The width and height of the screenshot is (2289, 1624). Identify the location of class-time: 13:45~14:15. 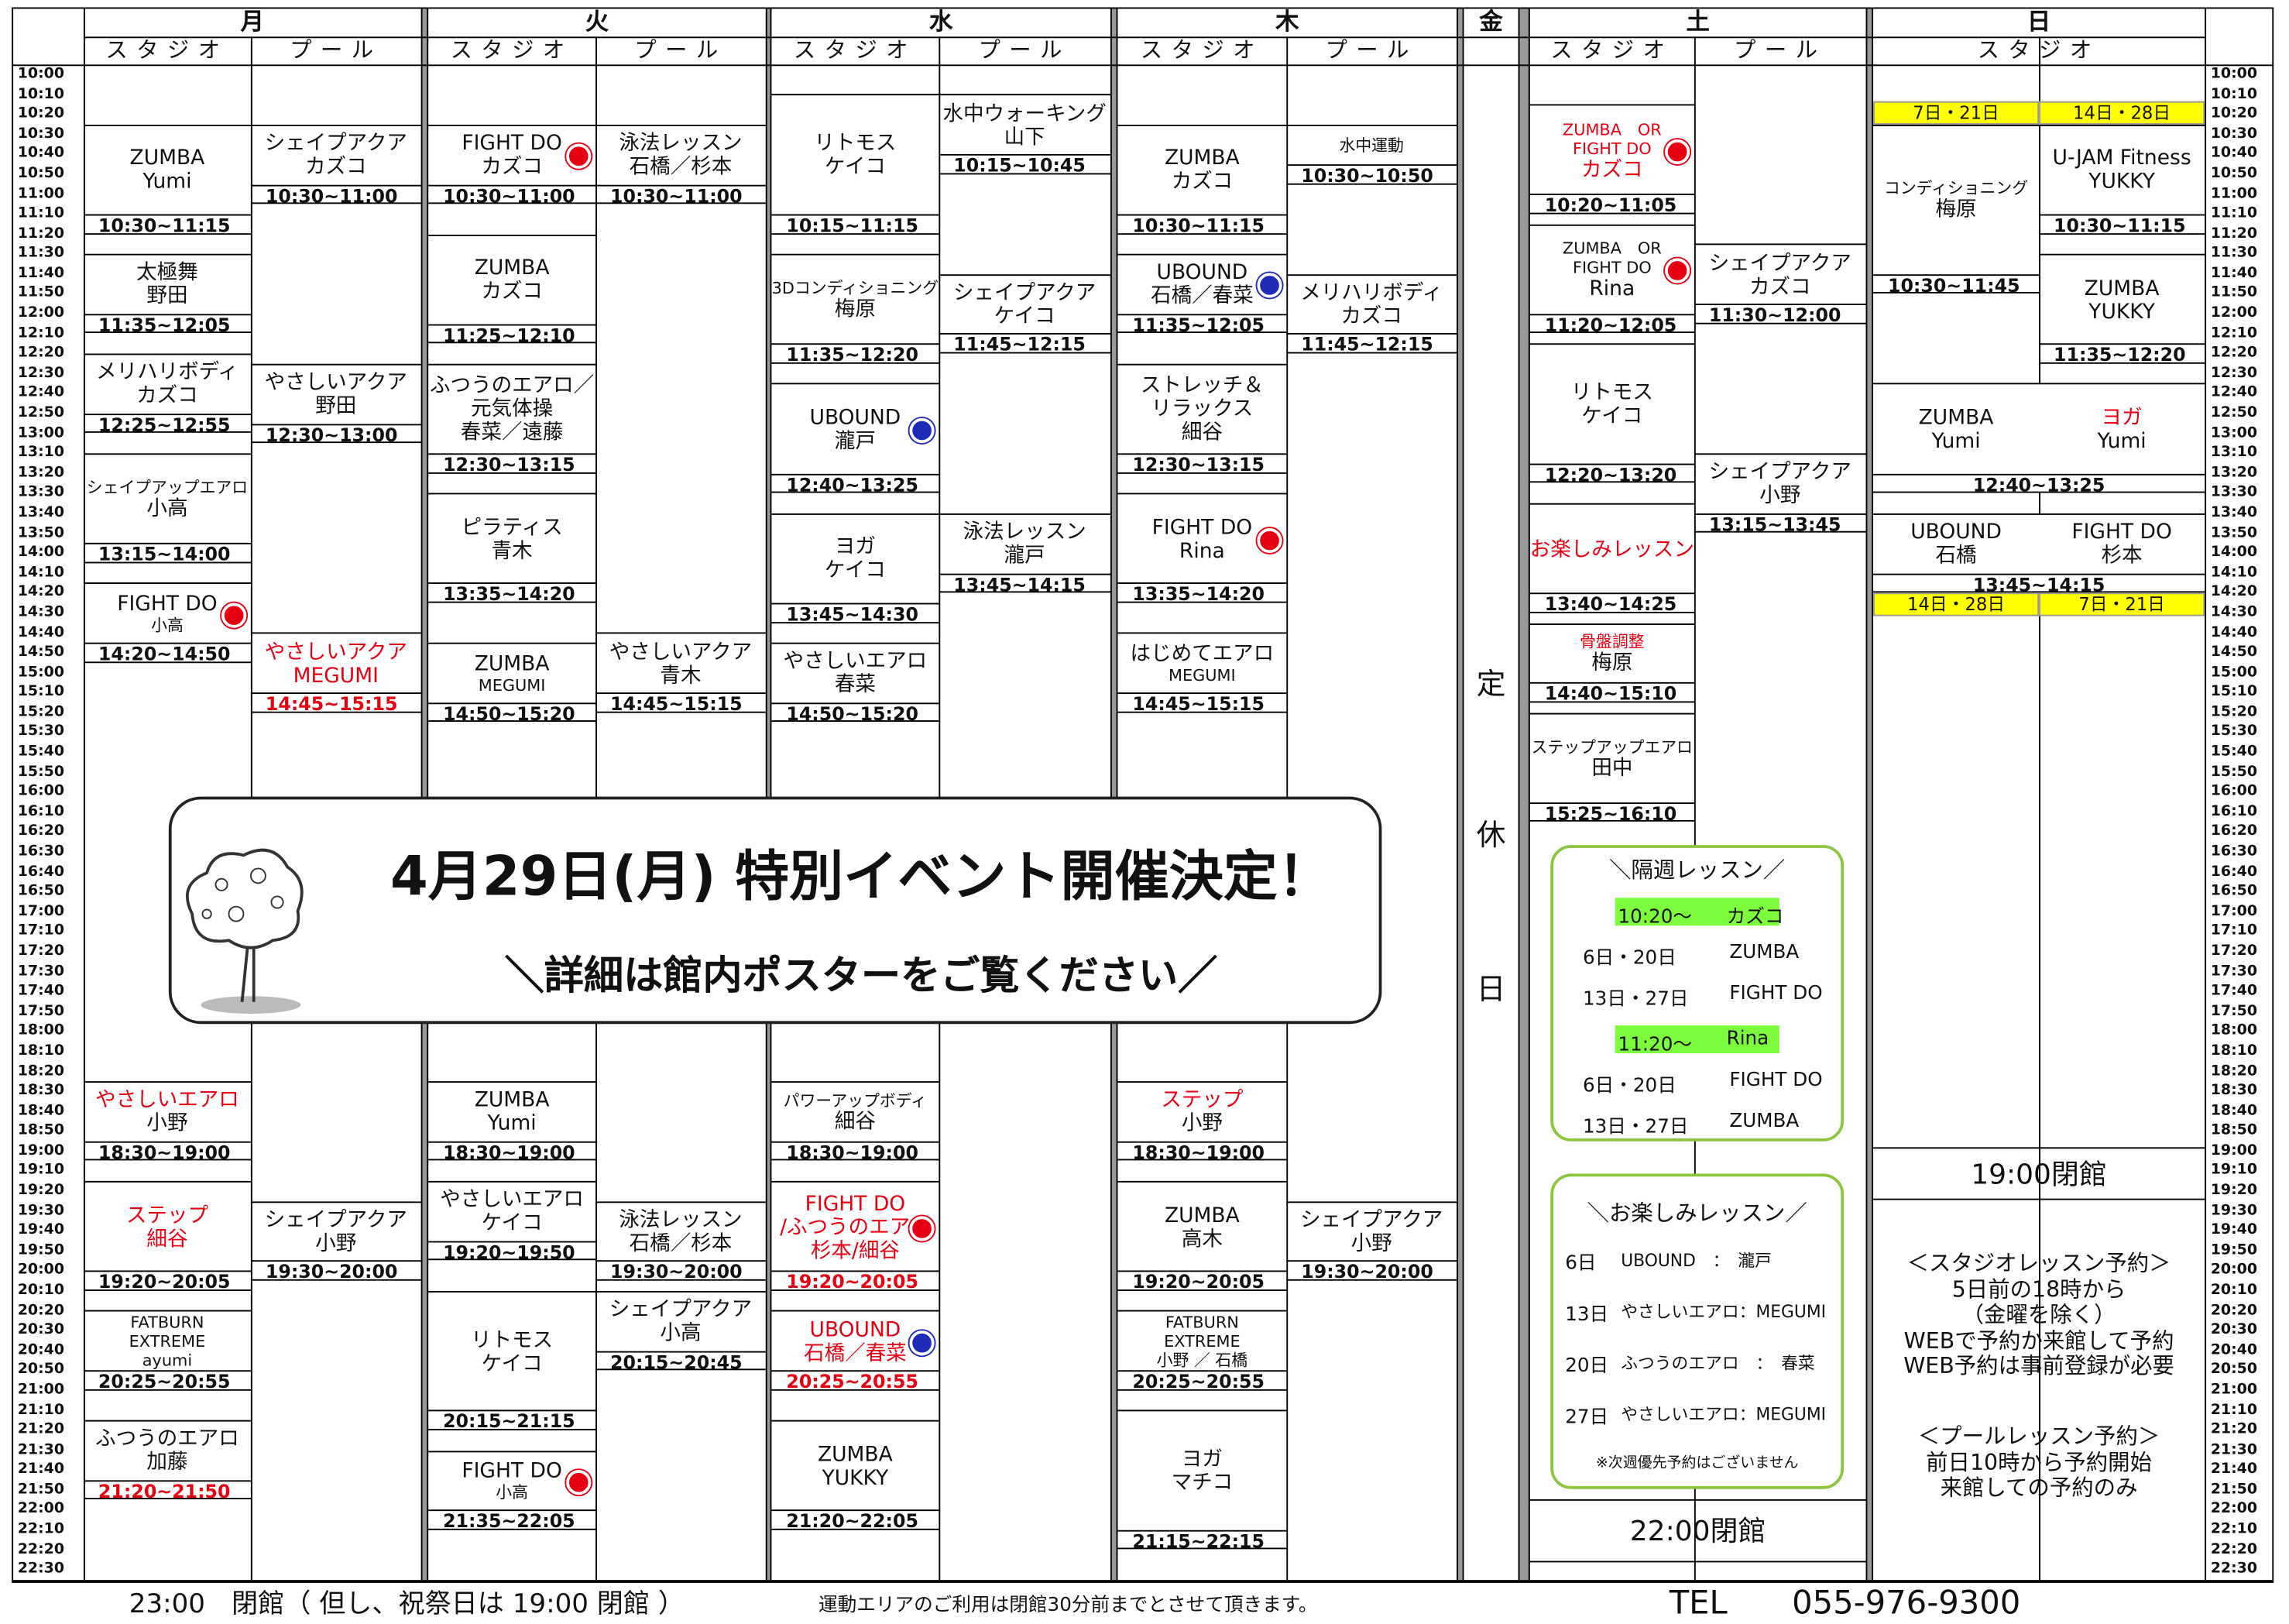
(2039, 582).